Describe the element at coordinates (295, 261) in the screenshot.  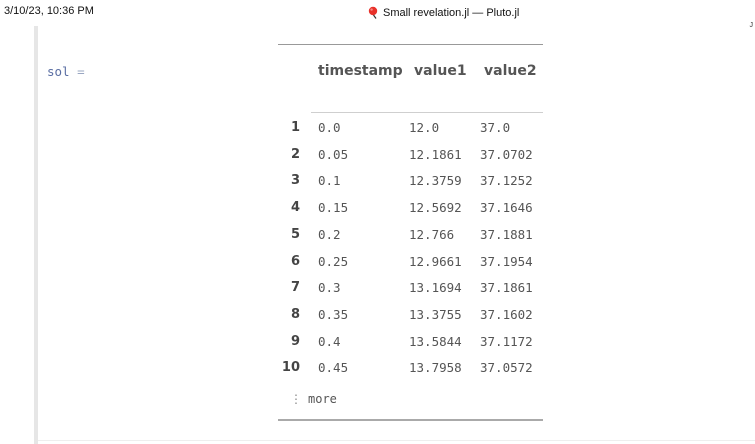
I see `row-index: 6` at that location.